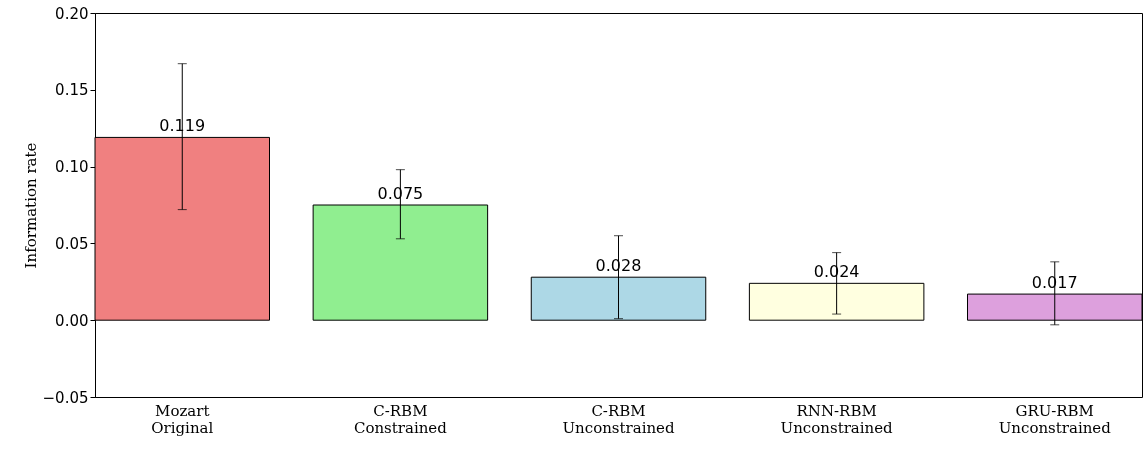 This screenshot has height=455, width=1143. What do you see at coordinates (618, 419) in the screenshot?
I see `x-tick-label: C-RBM Unconstrained` at bounding box center [618, 419].